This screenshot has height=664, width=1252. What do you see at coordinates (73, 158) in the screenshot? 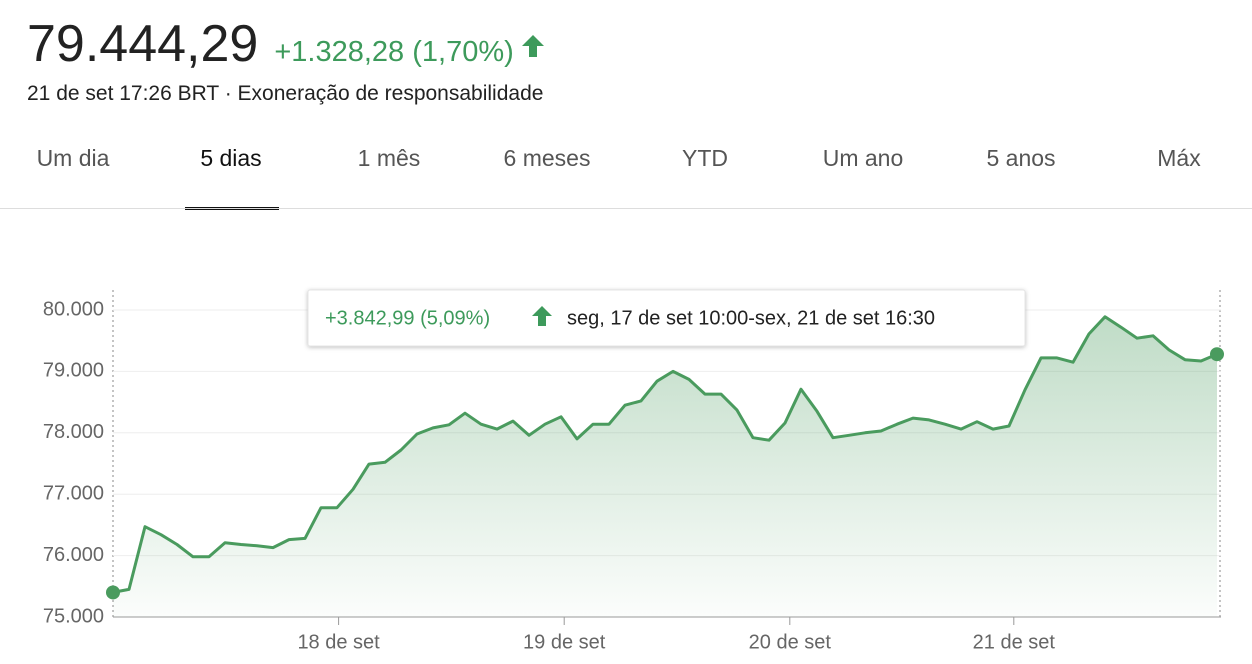
I see `range-tab: Um dia` at bounding box center [73, 158].